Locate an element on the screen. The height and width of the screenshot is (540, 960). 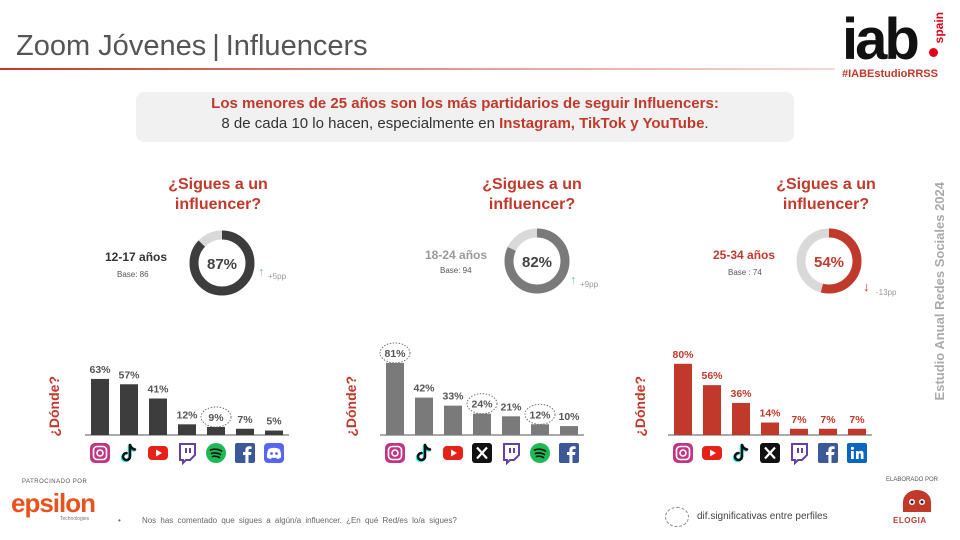
bar-value-label: 24% is located at coordinates (482, 405).